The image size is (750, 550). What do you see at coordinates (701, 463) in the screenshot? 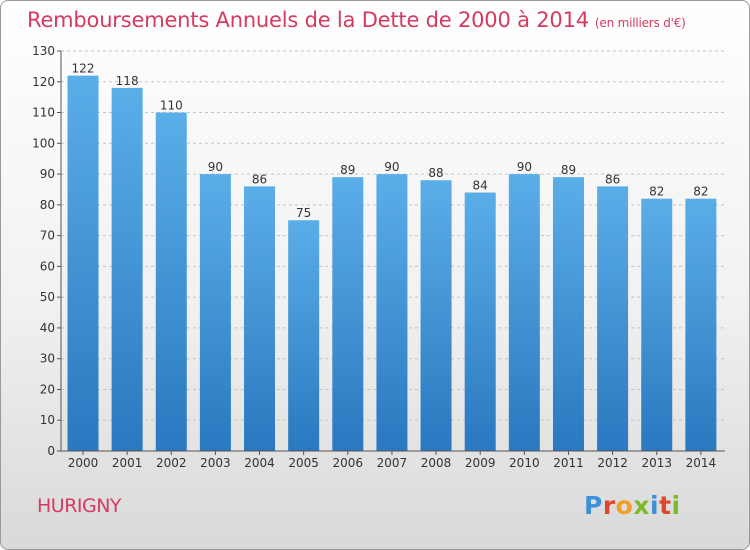
I see `x-tick-label-2014: 2014` at bounding box center [701, 463].